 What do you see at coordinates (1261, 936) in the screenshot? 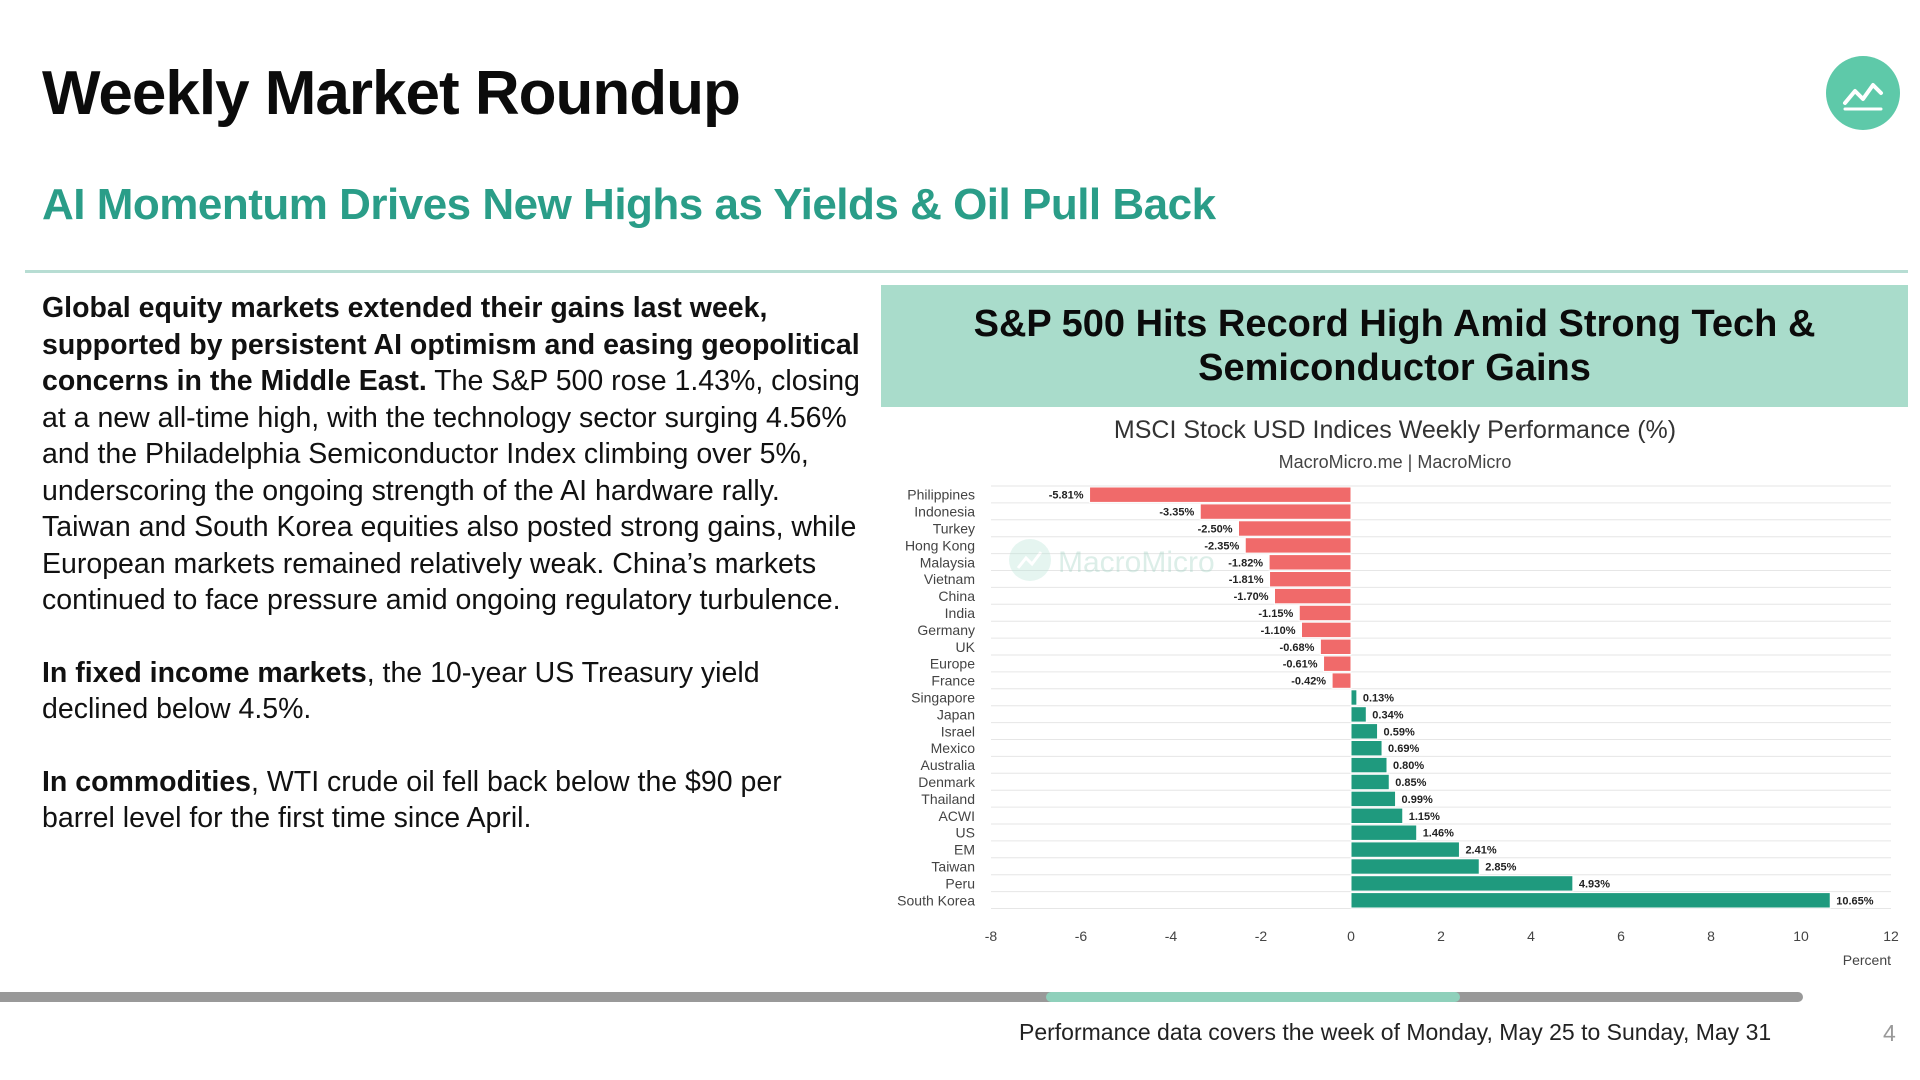
I see `x-tick-label: -2` at bounding box center [1261, 936].